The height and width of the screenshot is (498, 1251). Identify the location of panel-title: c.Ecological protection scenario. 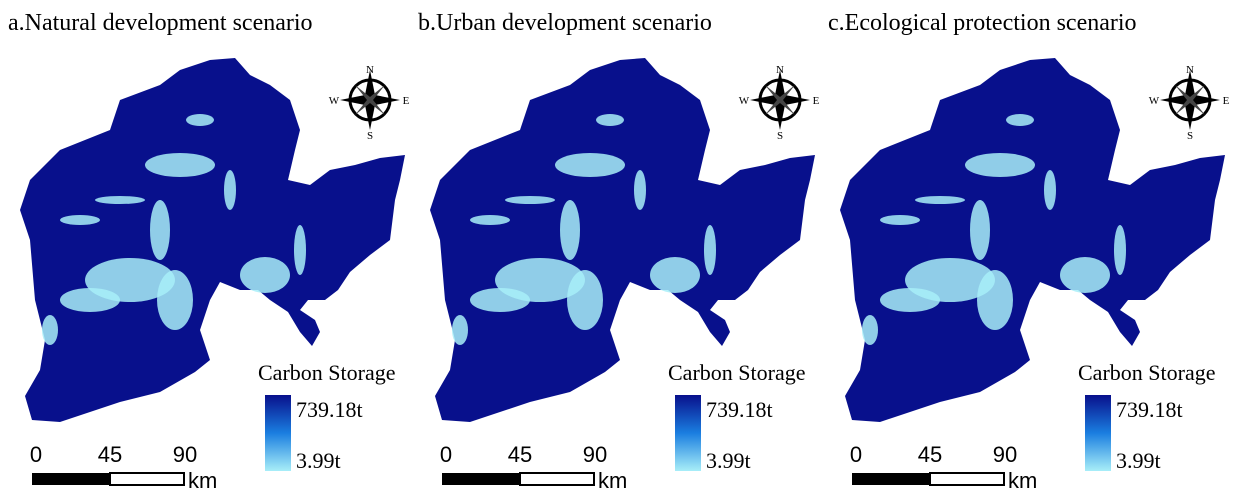
(982, 23).